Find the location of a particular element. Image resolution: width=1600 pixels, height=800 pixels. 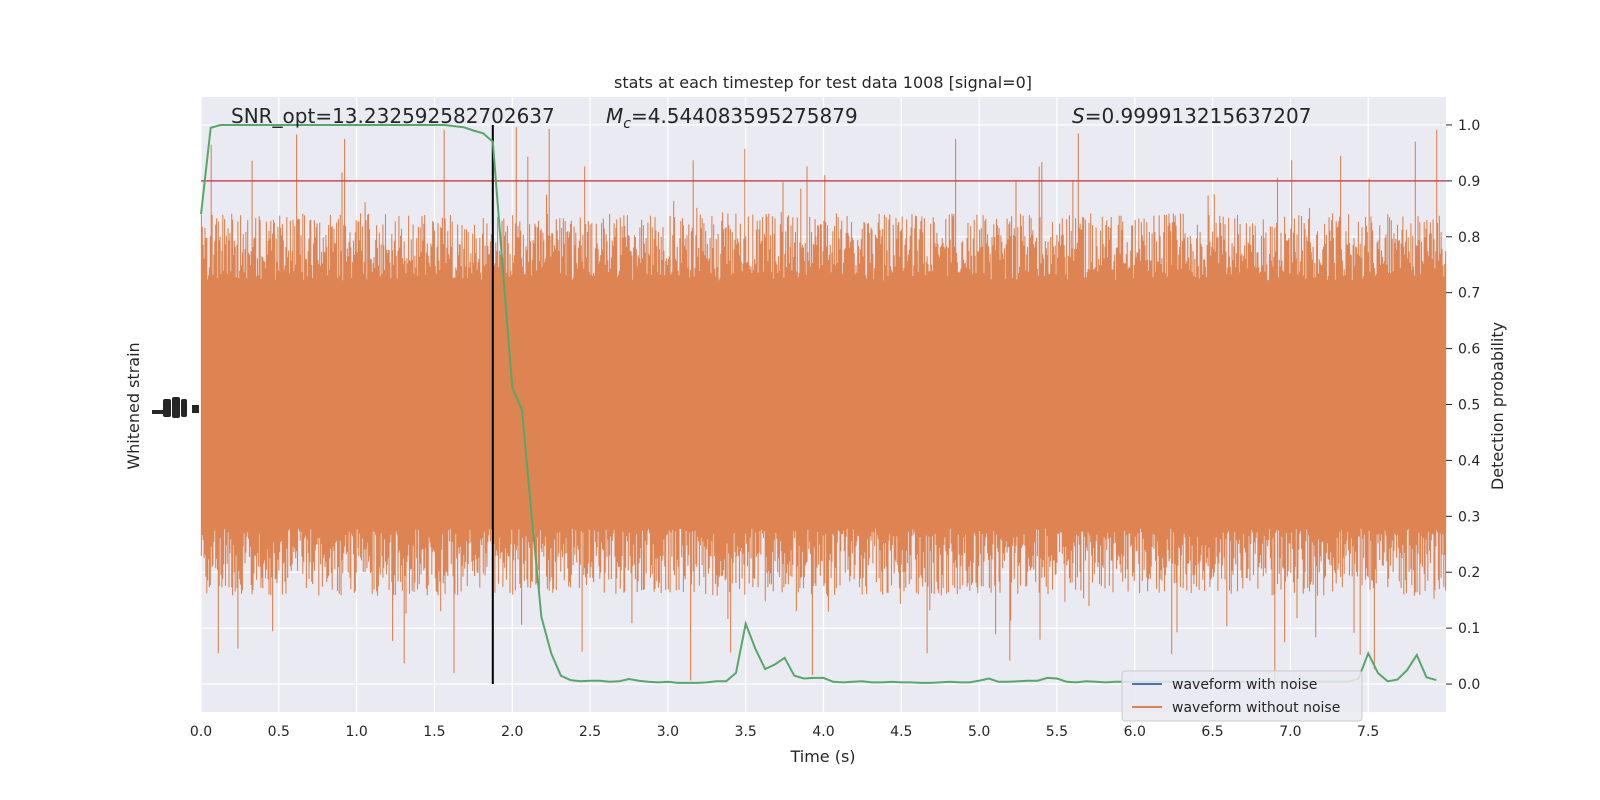

x-tick-label: 3.0 is located at coordinates (668, 732).